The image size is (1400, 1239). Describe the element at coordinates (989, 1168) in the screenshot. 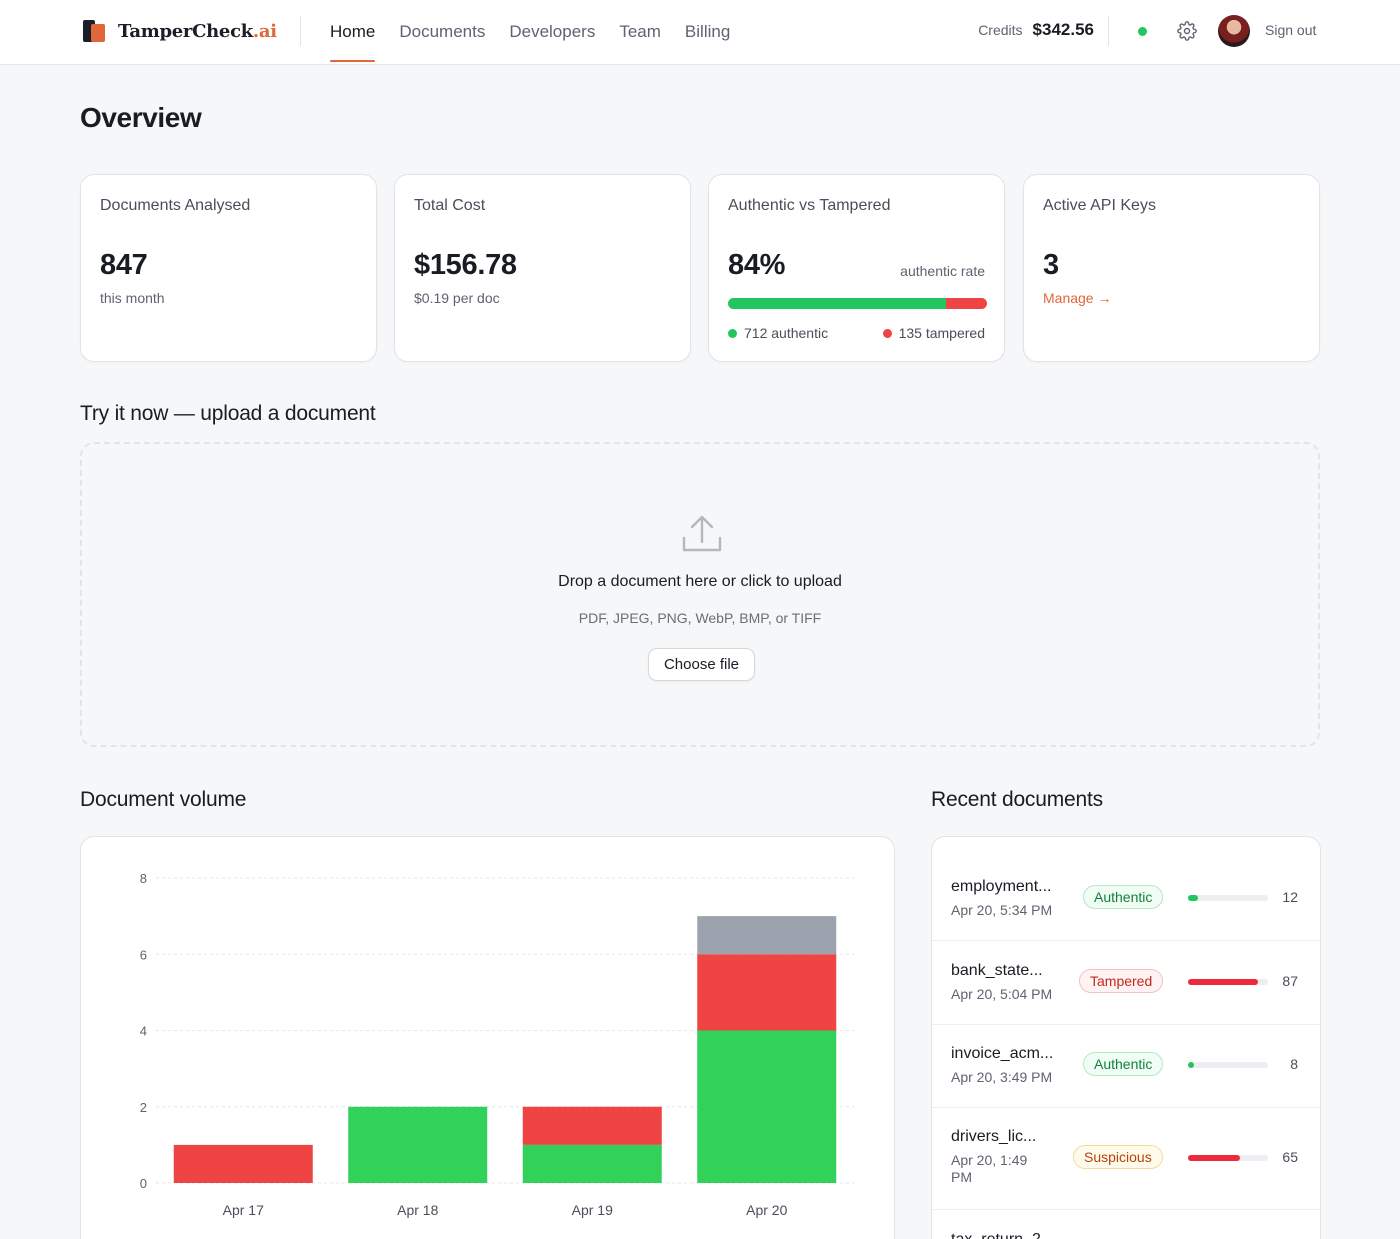

I see `document-date: Apr 20, 1:49 PM` at that location.